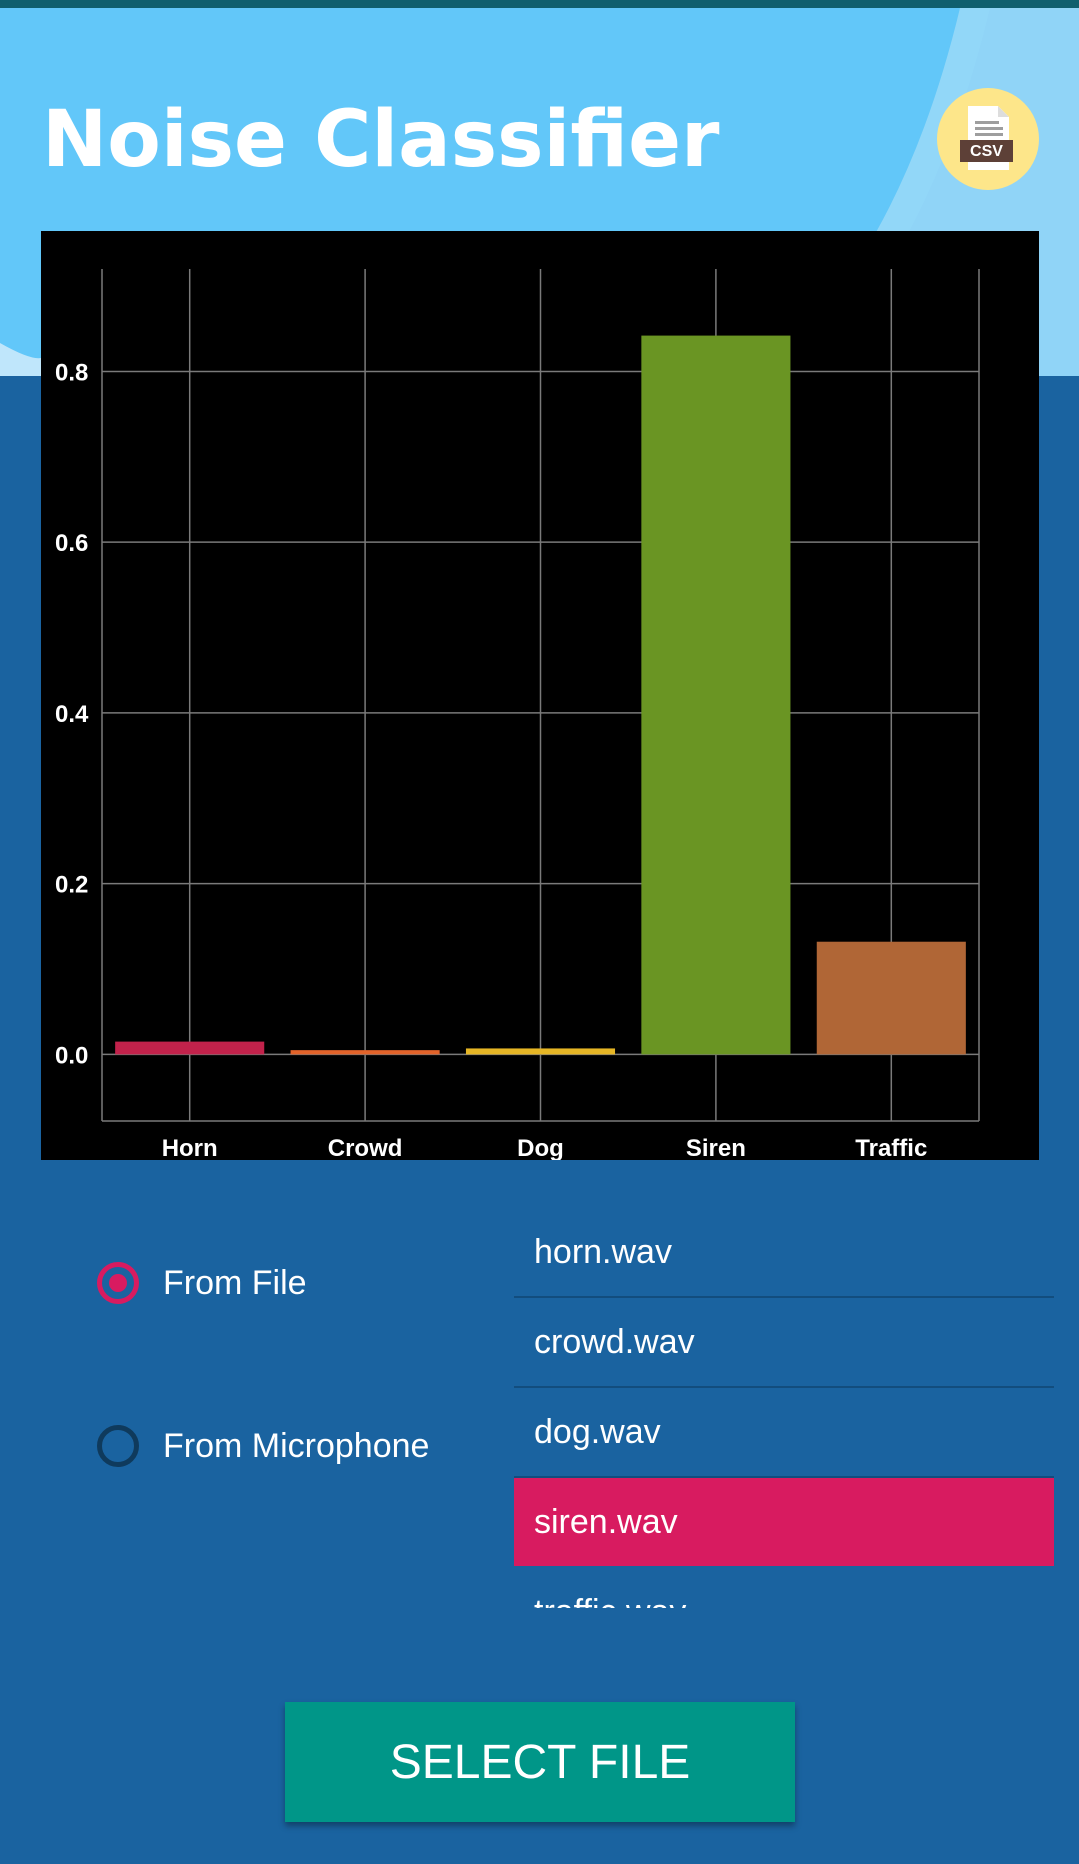  I want to click on y-tick-label: 0.8, so click(71, 372).